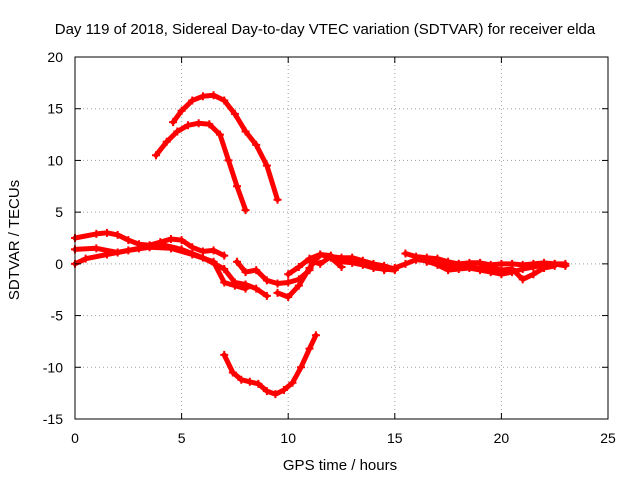 The height and width of the screenshot is (480, 640). Describe the element at coordinates (288, 438) in the screenshot. I see `x-tick-label: 10` at that location.